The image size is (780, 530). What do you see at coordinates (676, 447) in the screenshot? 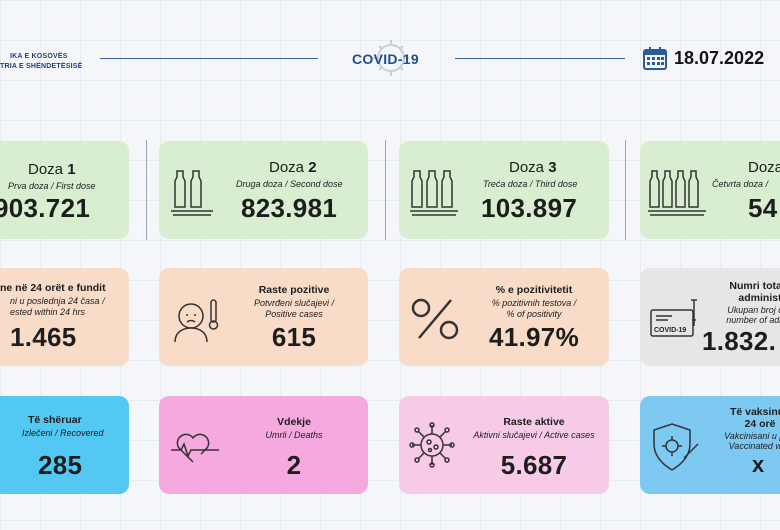
I see `shield-virus-icon` at bounding box center [676, 447].